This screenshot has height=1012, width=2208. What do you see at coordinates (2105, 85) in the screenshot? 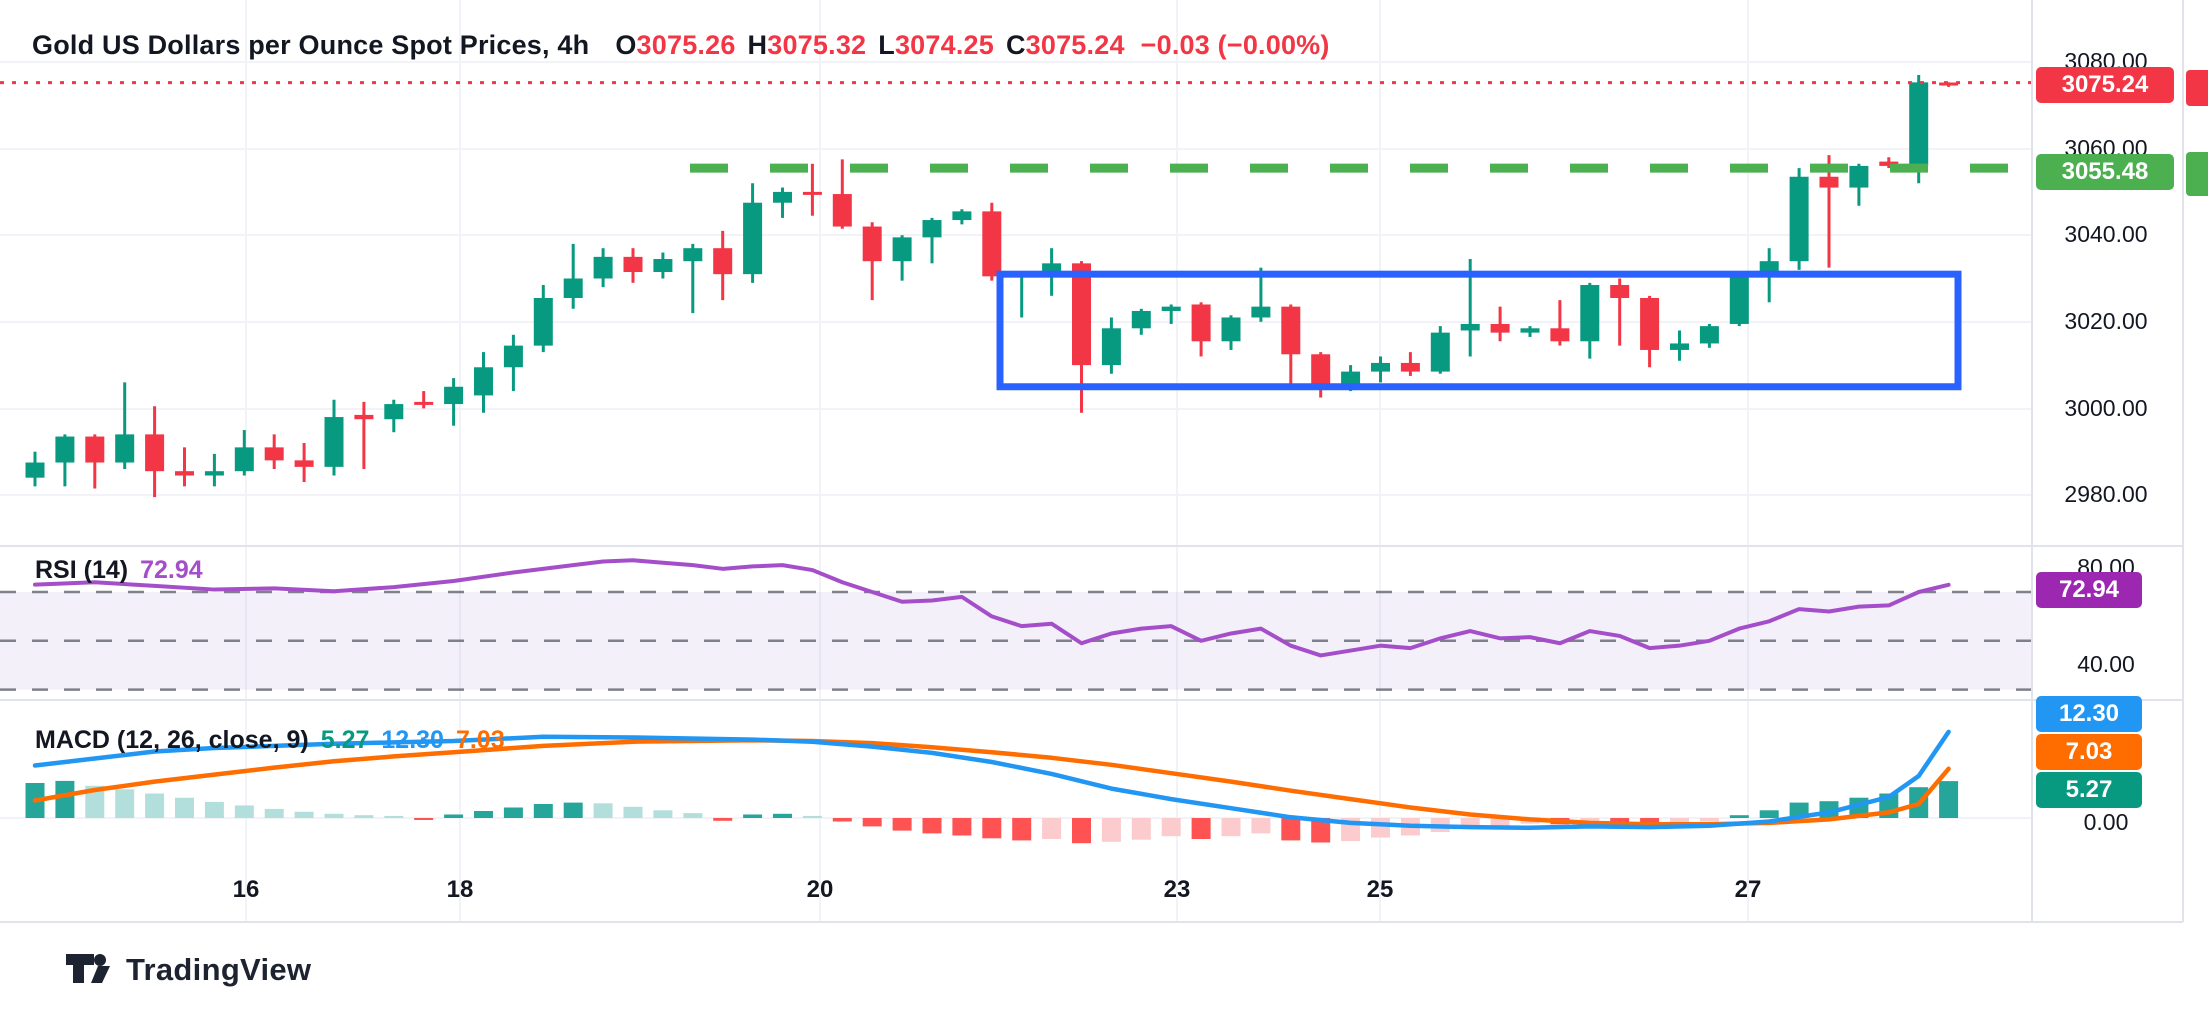
I see `price-badge: 3075.24` at bounding box center [2105, 85].